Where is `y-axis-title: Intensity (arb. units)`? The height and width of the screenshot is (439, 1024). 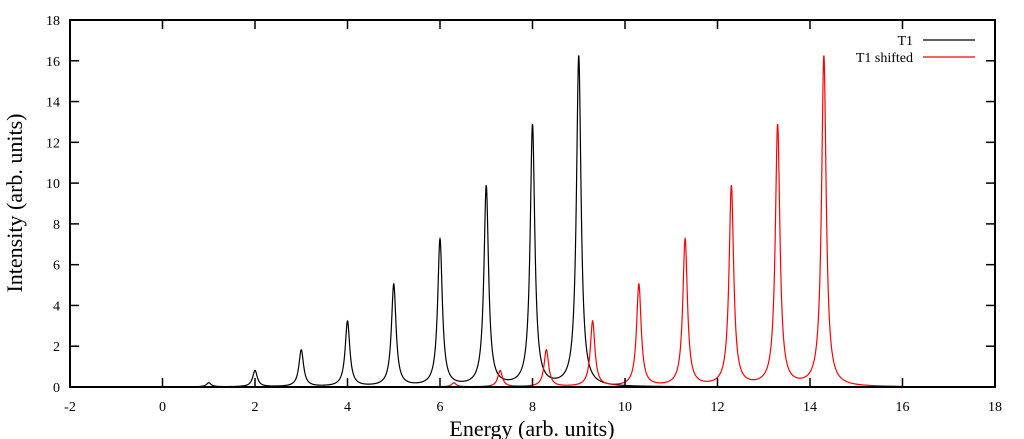
y-axis-title: Intensity (arb. units) is located at coordinates (14, 202).